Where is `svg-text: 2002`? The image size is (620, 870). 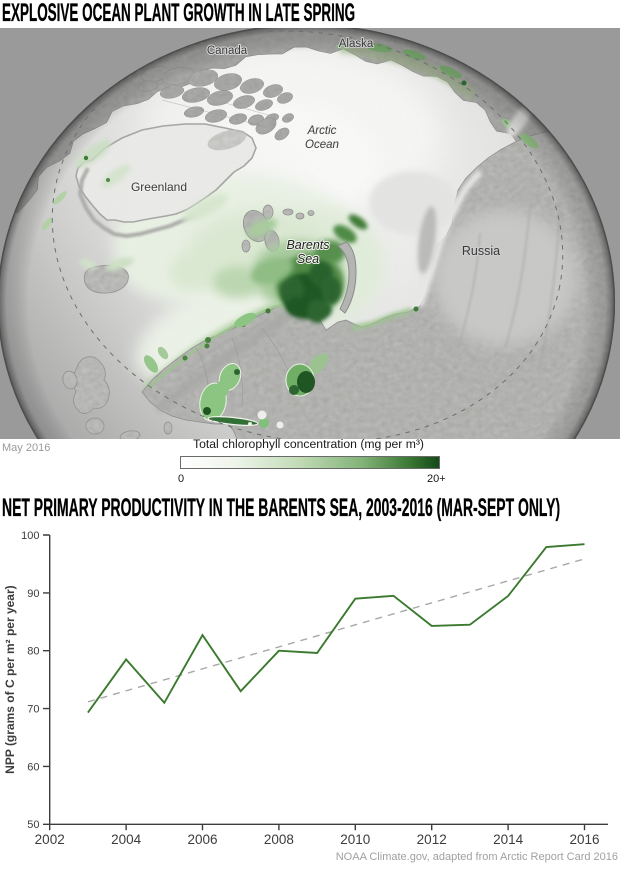
svg-text: 2002 is located at coordinates (50, 839).